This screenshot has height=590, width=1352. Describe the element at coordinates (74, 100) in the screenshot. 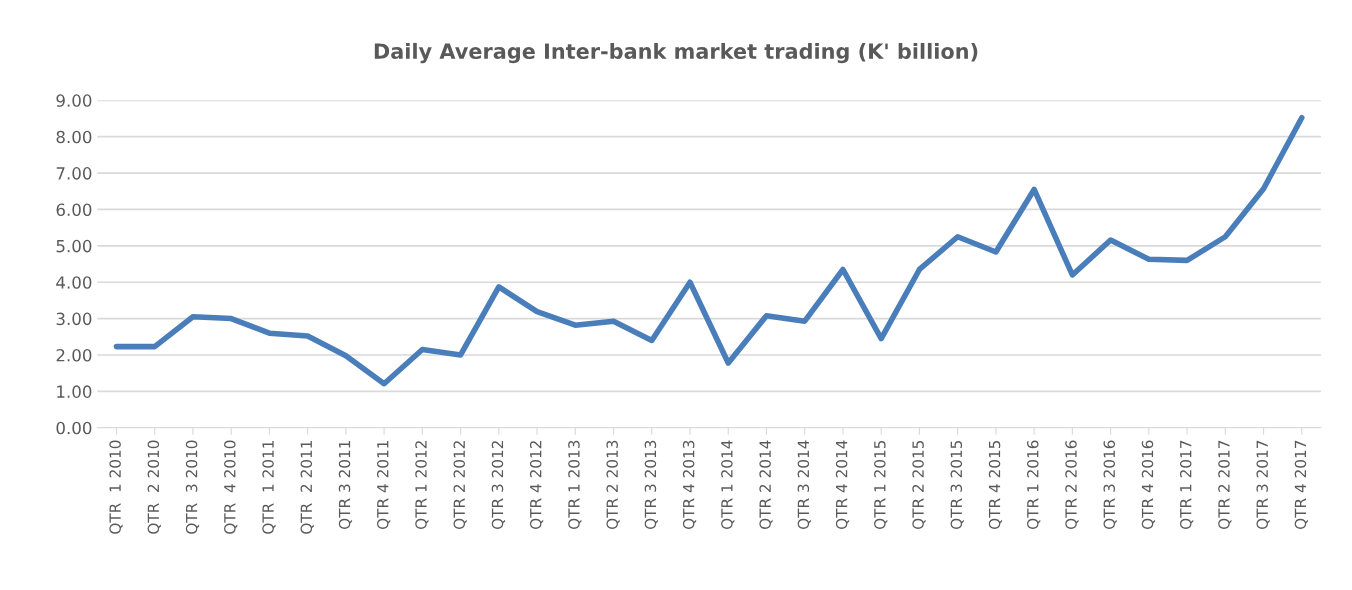

I see `y-tick-label: 9.00` at that location.